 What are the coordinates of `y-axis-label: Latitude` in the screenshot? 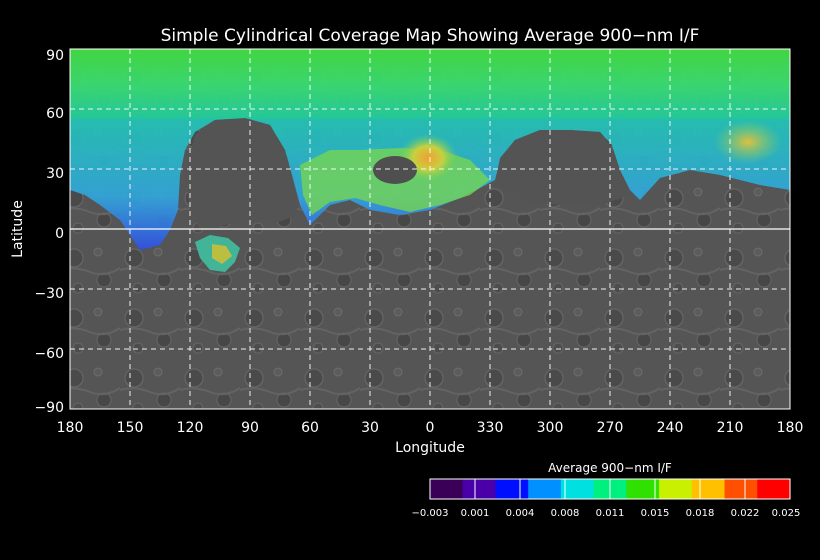 It's located at (18, 229).